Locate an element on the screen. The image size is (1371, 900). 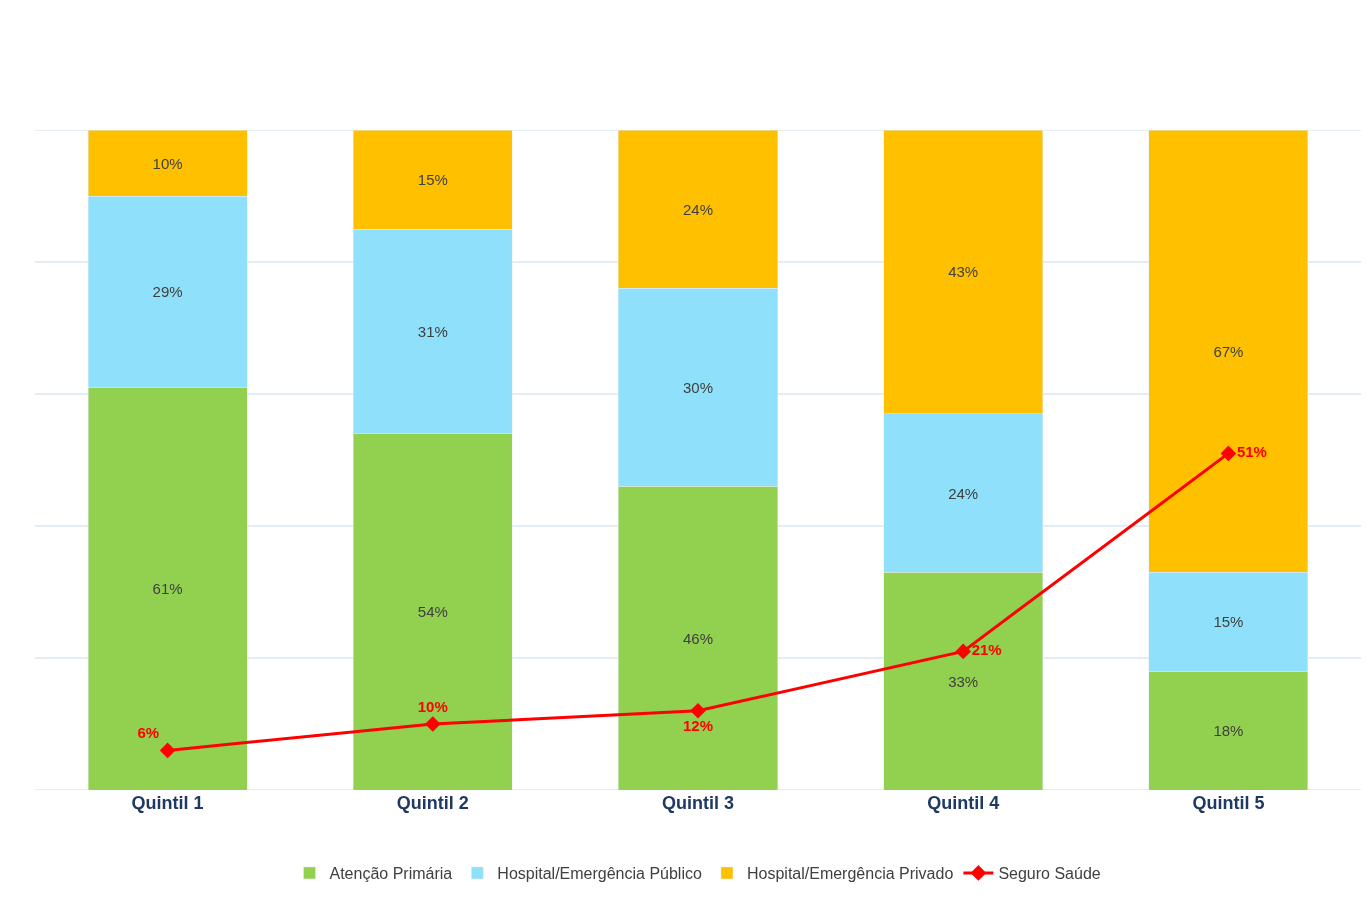
data-label: 29% is located at coordinates (167, 292).